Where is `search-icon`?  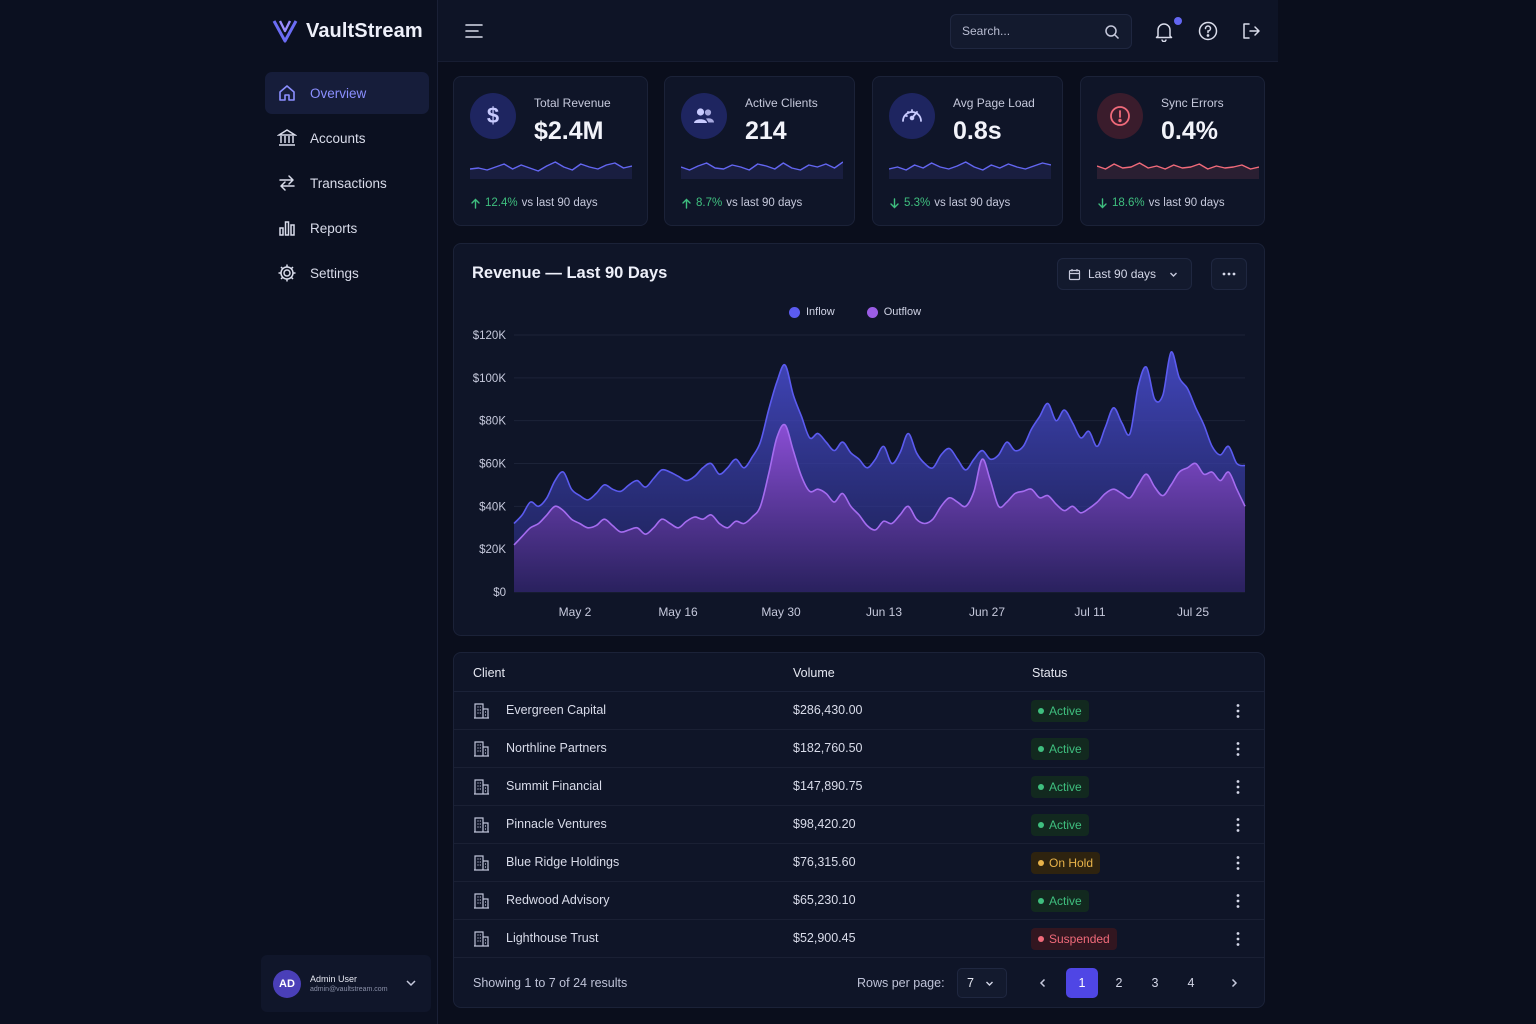 search-icon is located at coordinates (1112, 32).